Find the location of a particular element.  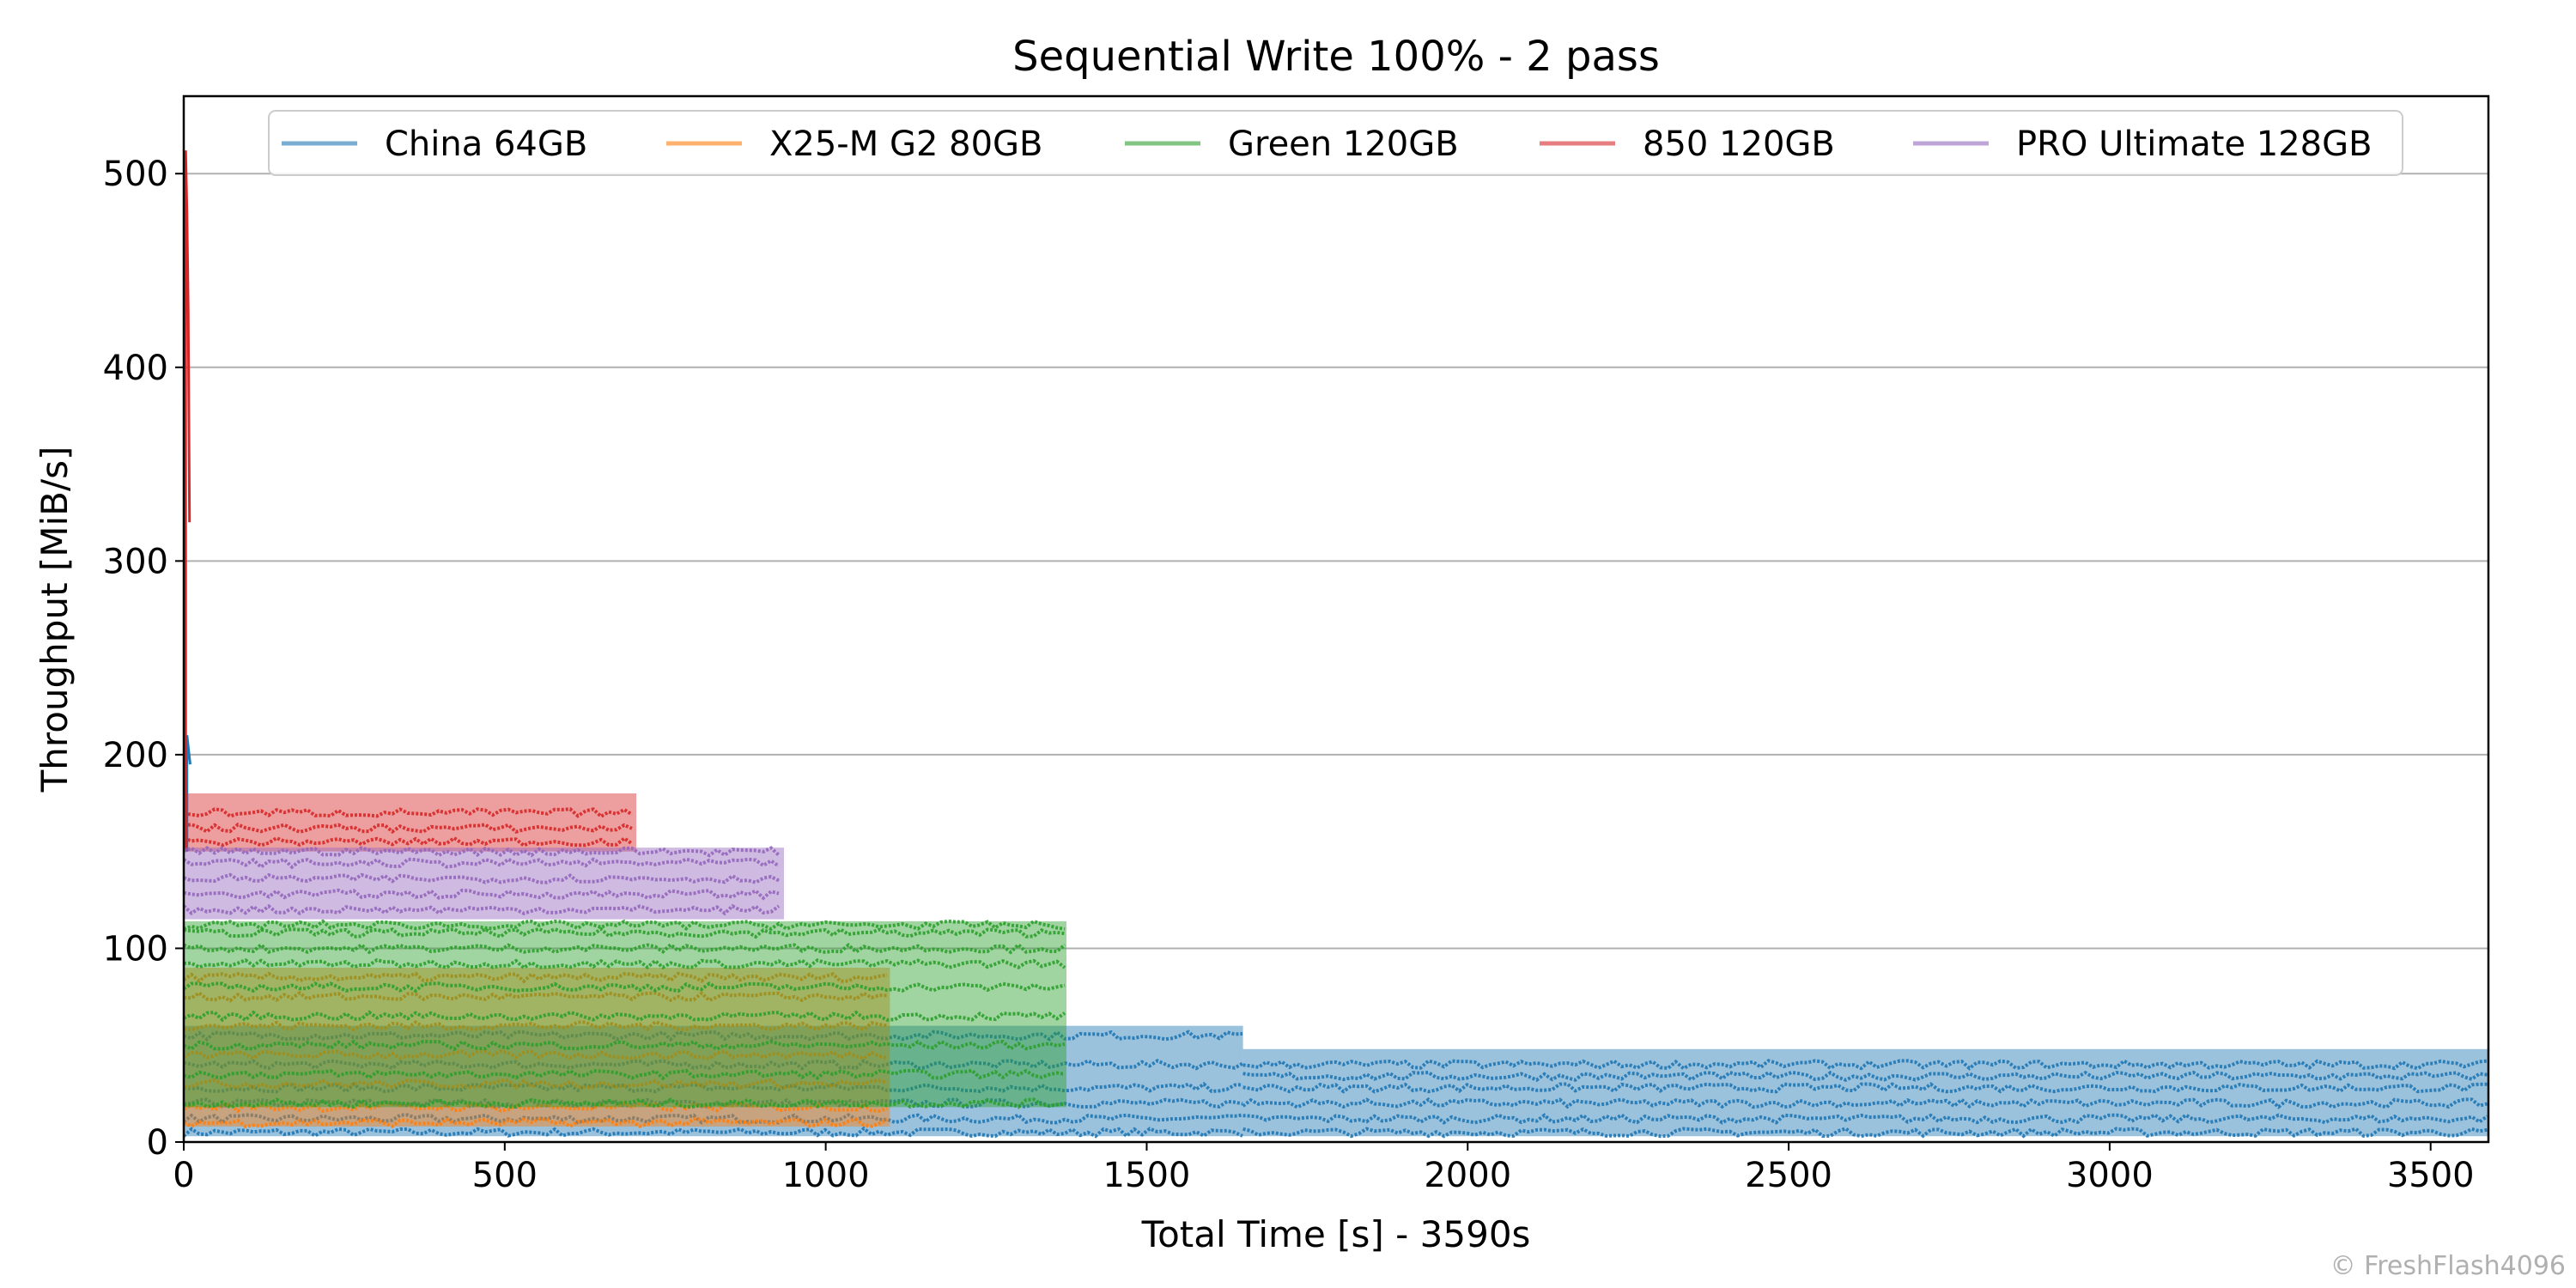

x-tick-label: 1500 is located at coordinates (1147, 1175).